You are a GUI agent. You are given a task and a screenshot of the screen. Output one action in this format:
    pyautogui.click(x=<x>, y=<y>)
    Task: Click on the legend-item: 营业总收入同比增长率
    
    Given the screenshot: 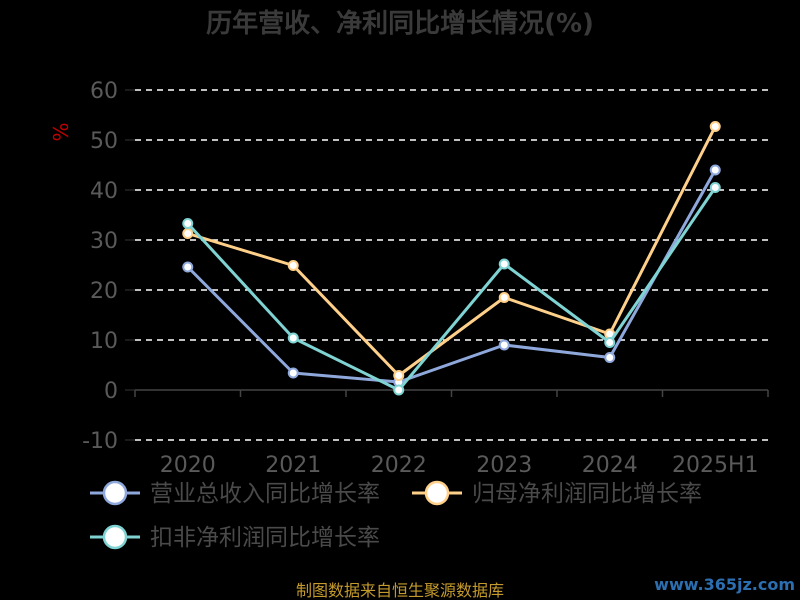 What is the action you would take?
    pyautogui.click(x=235, y=493)
    